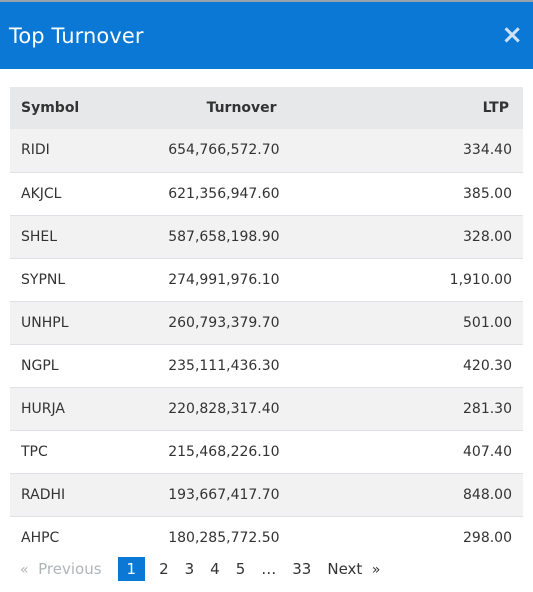  What do you see at coordinates (45, 322) in the screenshot?
I see `symbol-cell: UNHPL` at bounding box center [45, 322].